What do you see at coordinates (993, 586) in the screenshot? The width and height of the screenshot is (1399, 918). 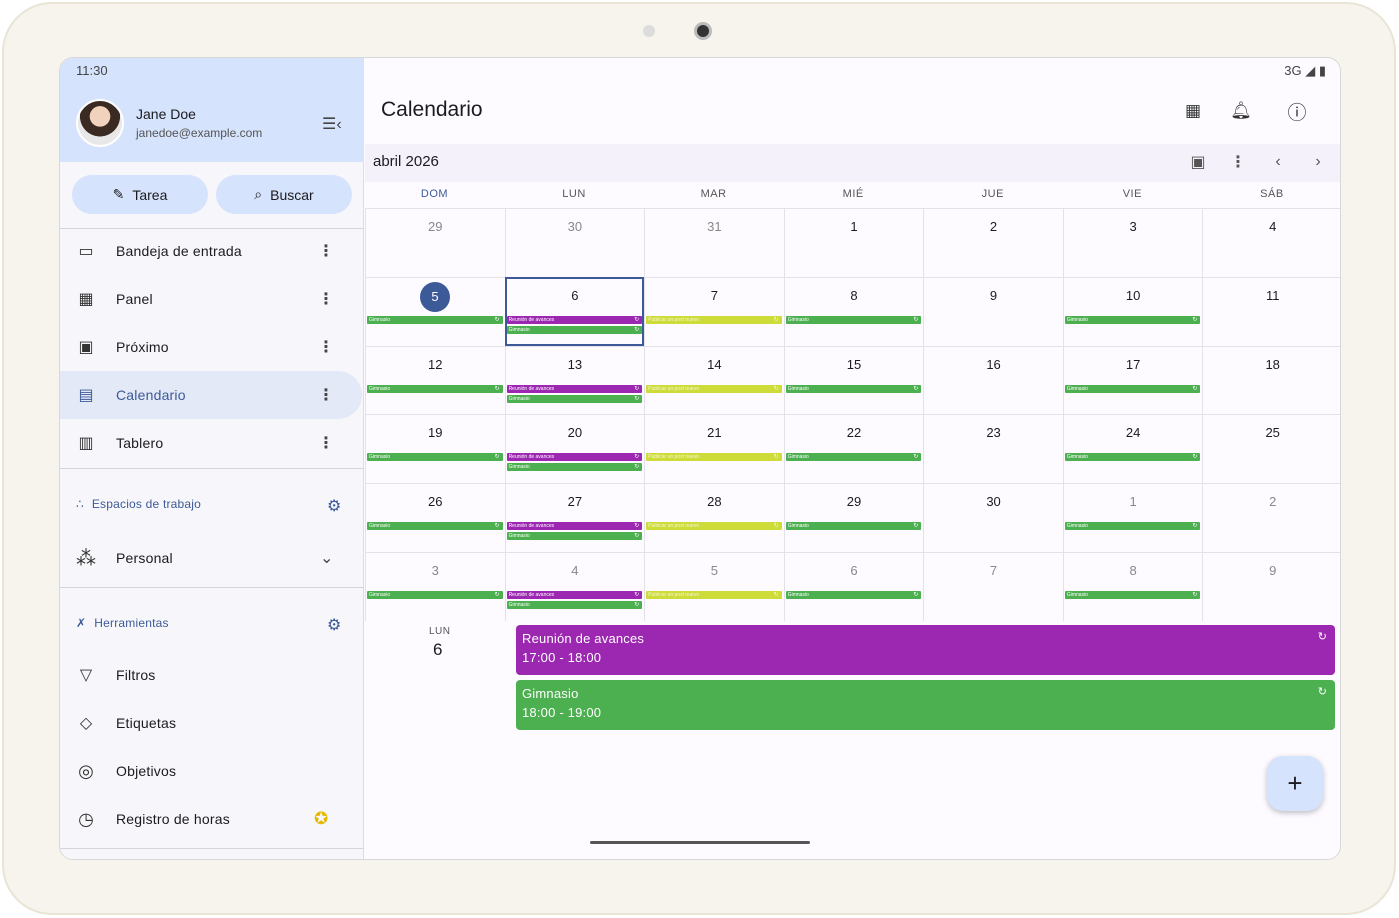 I see `day-cell: 7` at bounding box center [993, 586].